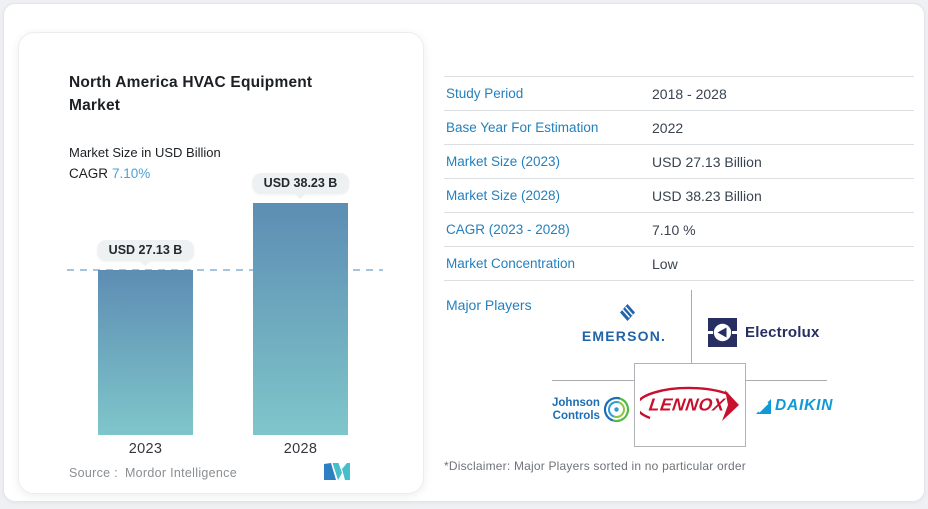 The image size is (928, 509). I want to click on lennox-wordmark: LENNOX, so click(687, 404).